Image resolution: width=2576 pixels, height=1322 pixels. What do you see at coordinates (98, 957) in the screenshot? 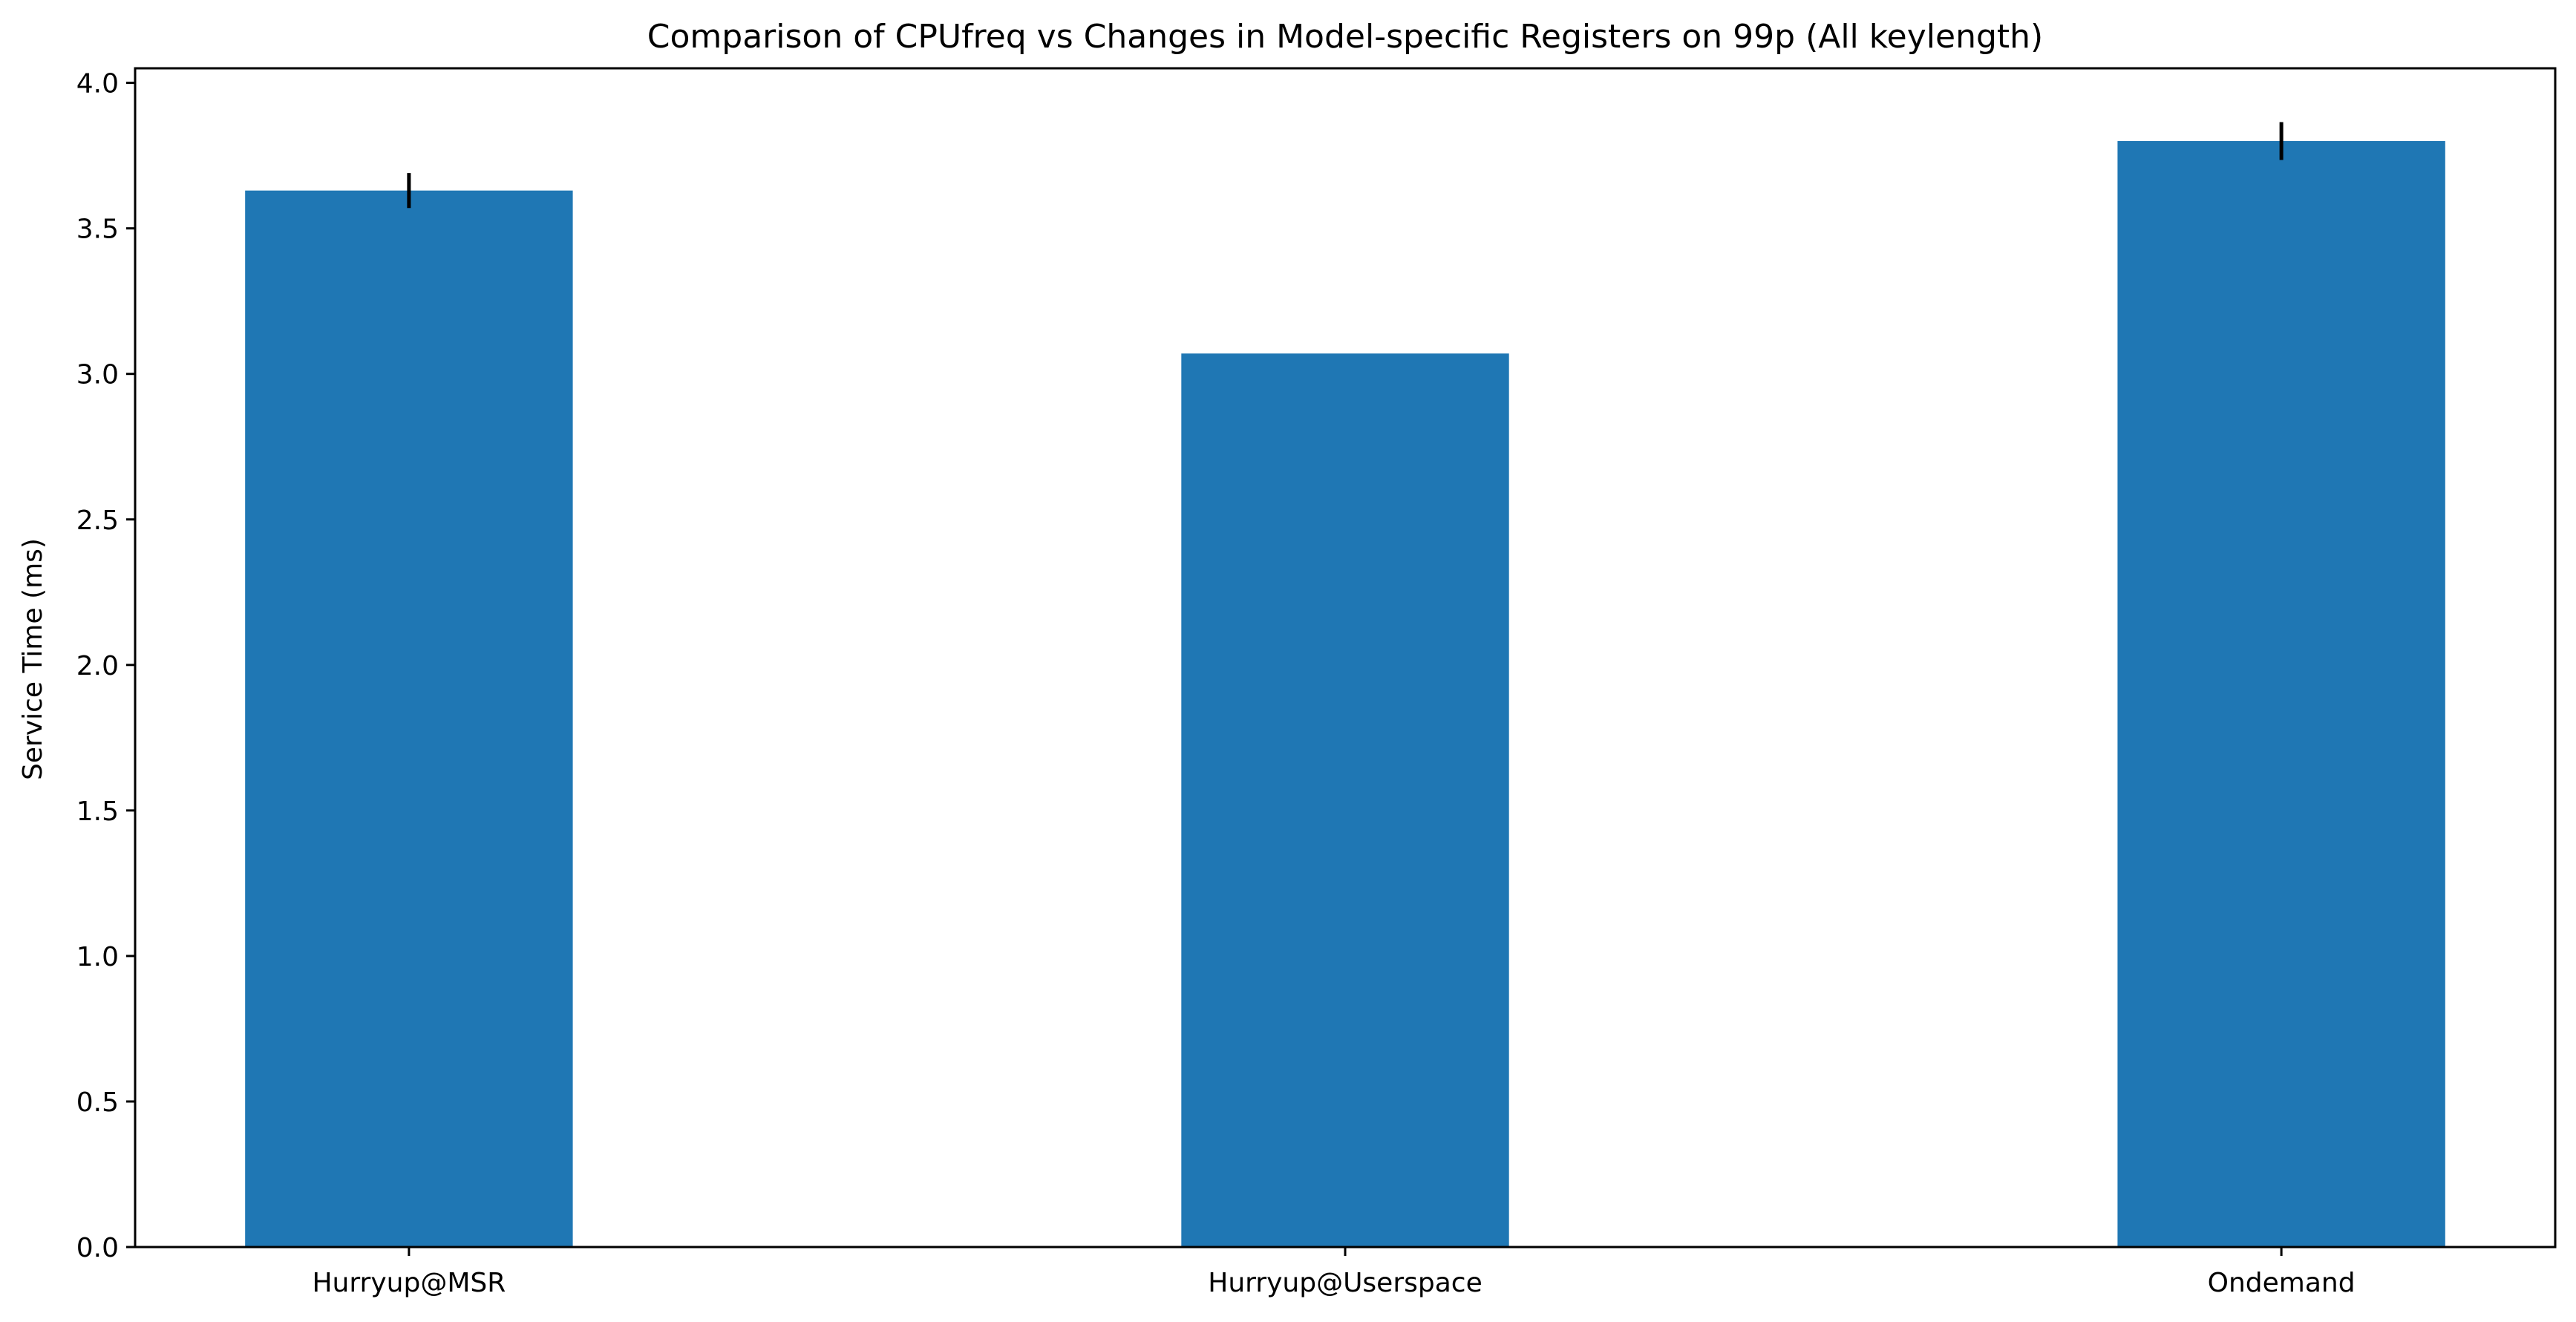
I see `y-tick-label: 1.0` at bounding box center [98, 957].